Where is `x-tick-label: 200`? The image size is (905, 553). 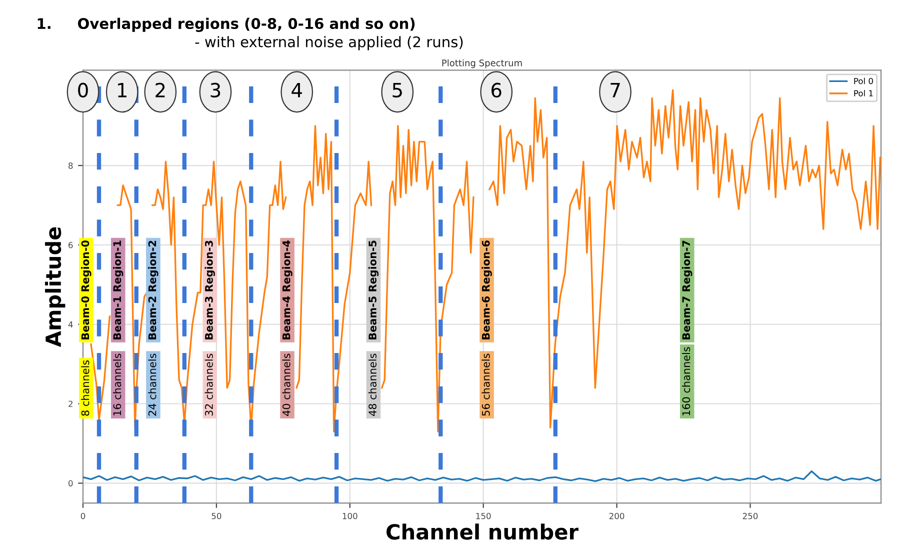
x-tick-label: 200 is located at coordinates (616, 516).